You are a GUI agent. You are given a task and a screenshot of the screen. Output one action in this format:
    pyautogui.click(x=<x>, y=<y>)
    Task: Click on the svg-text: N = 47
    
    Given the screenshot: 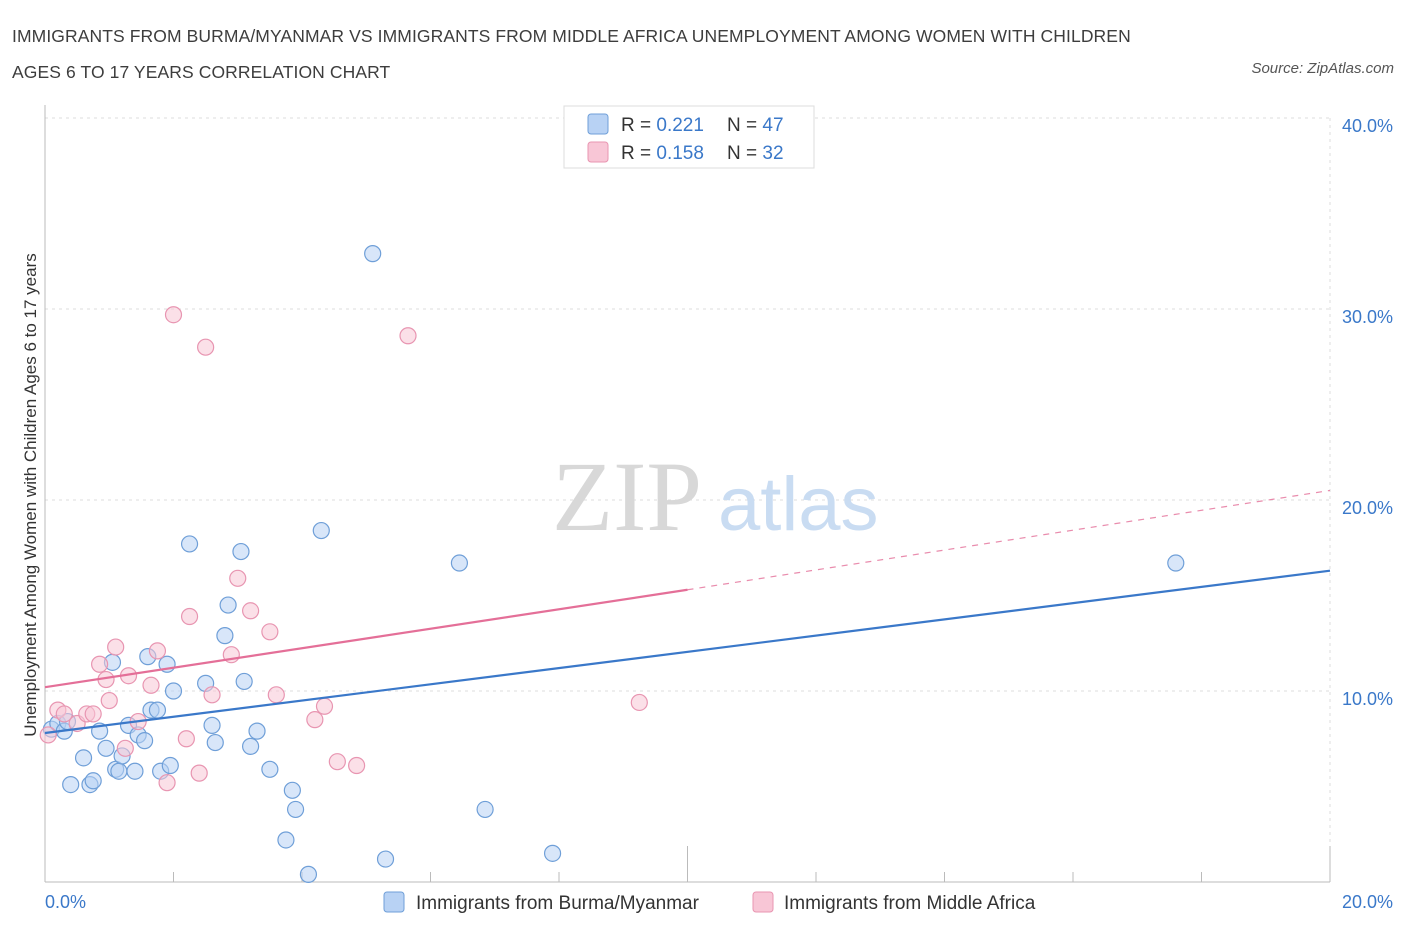 What is the action you would take?
    pyautogui.click(x=755, y=125)
    